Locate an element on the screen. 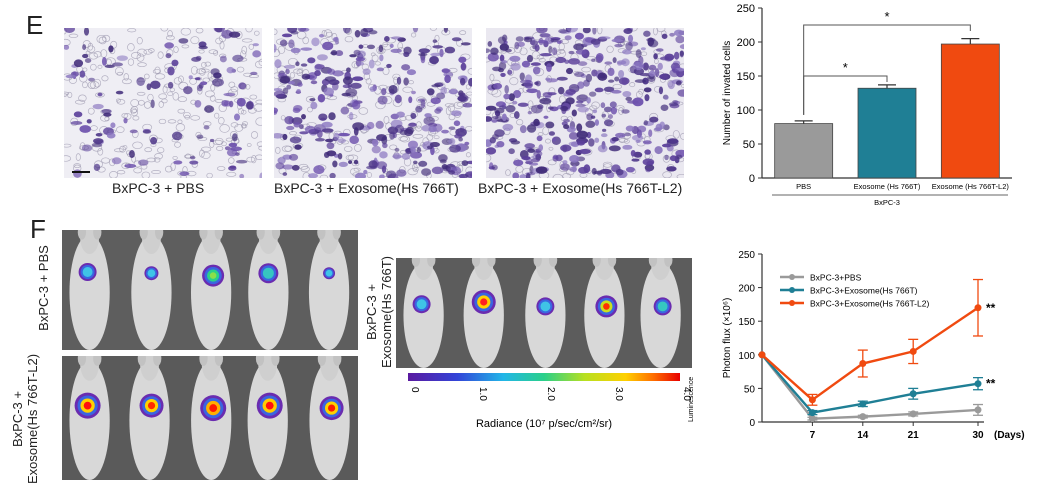 Image resolution: width=1053 pixels, height=490 pixels. caption-hs766t: BxPC-3 + Exosome(Hs 766T) is located at coordinates (366, 188).